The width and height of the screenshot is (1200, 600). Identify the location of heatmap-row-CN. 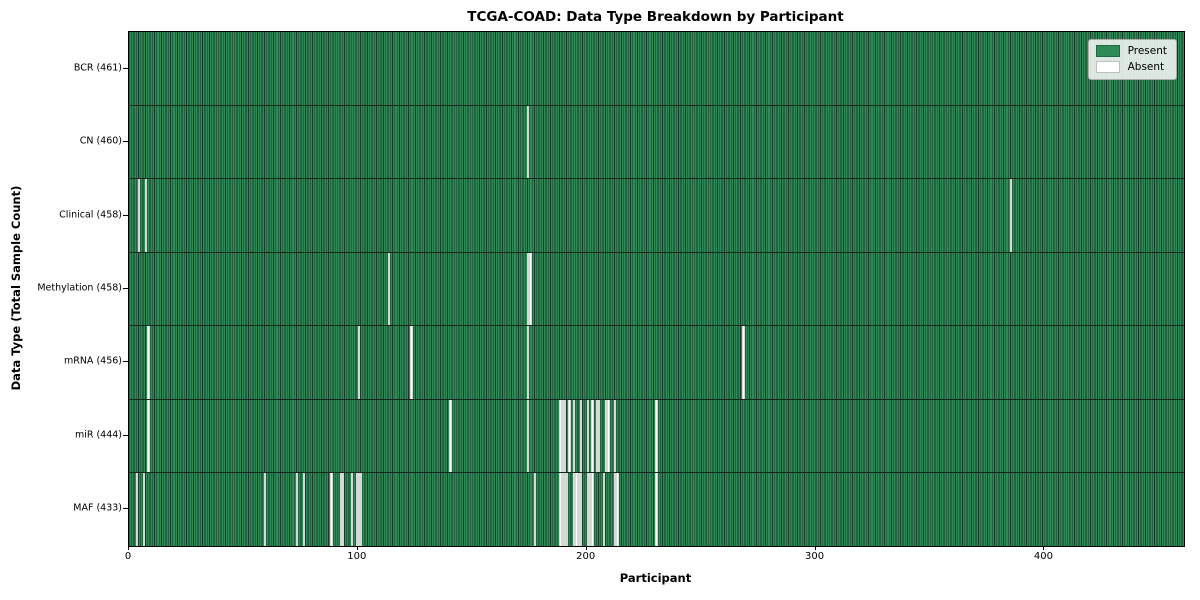
(656, 142).